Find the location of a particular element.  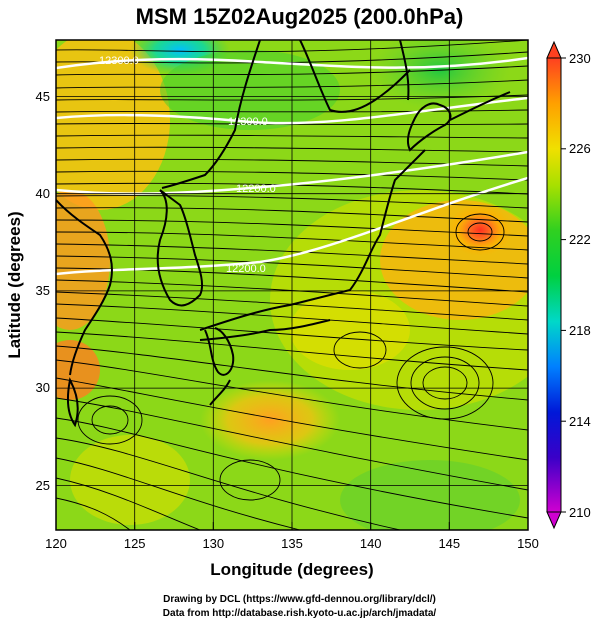

y-tick-labels: 45 40 35 30 25 is located at coordinates (43, 291).